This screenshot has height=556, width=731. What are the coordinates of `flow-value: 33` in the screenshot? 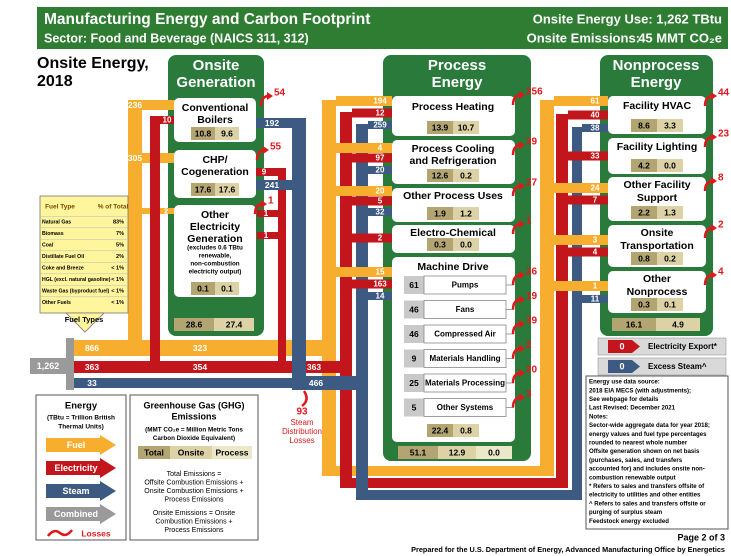 It's located at (92, 383).